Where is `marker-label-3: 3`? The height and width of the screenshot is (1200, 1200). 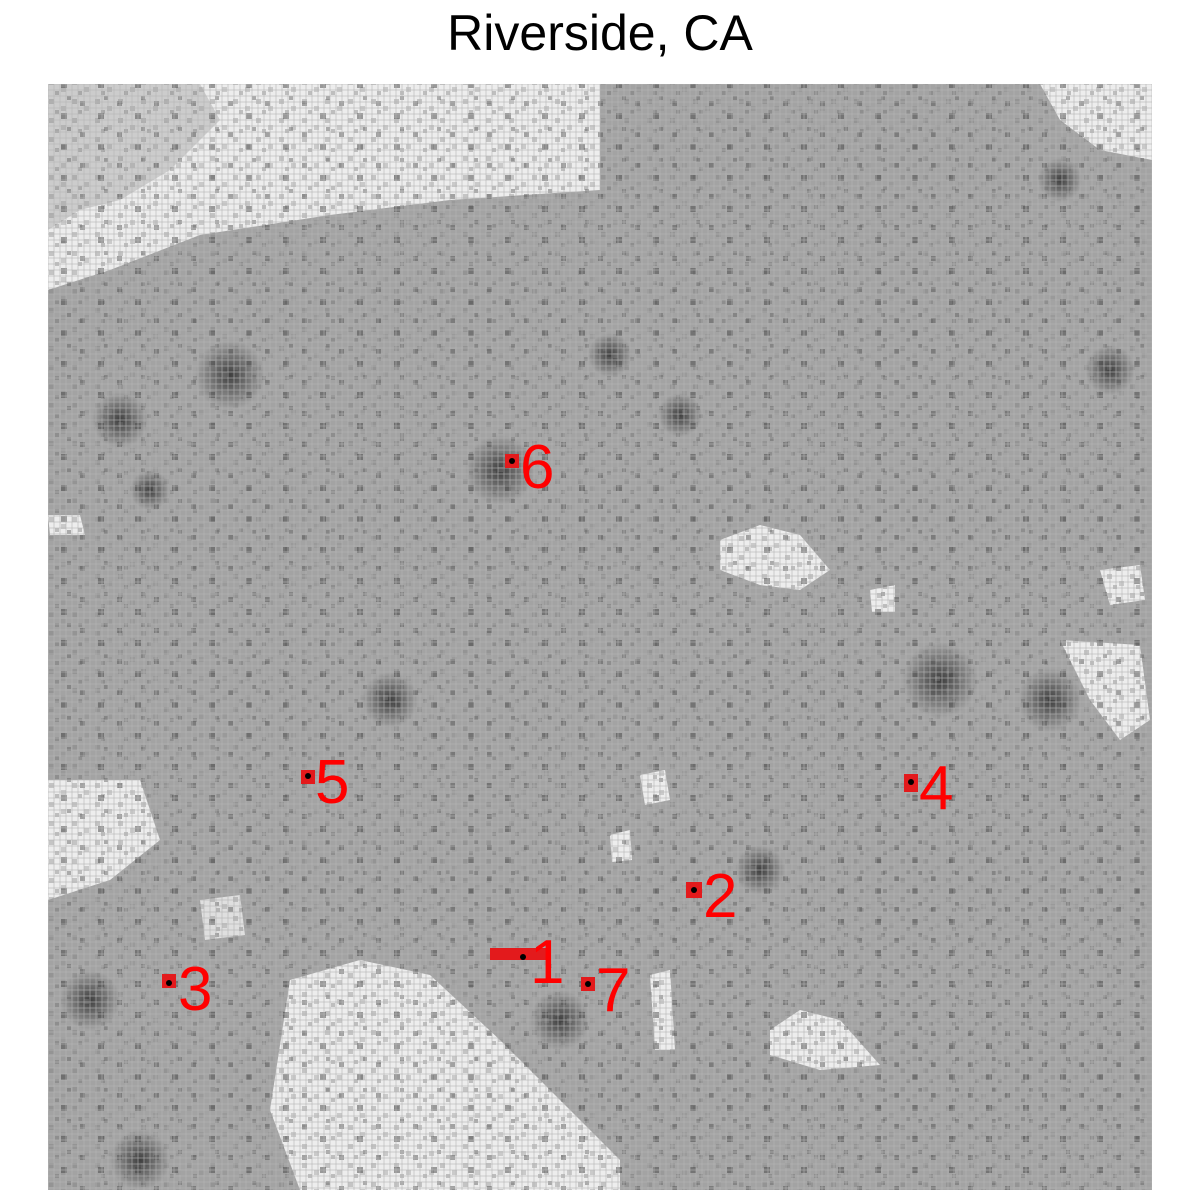
marker-label-3: 3 is located at coordinates (195, 989).